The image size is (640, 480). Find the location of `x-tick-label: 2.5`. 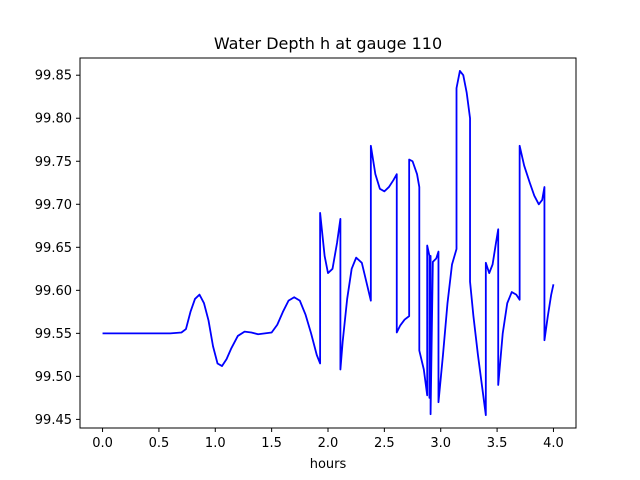

x-tick-label: 2.5 is located at coordinates (384, 443).